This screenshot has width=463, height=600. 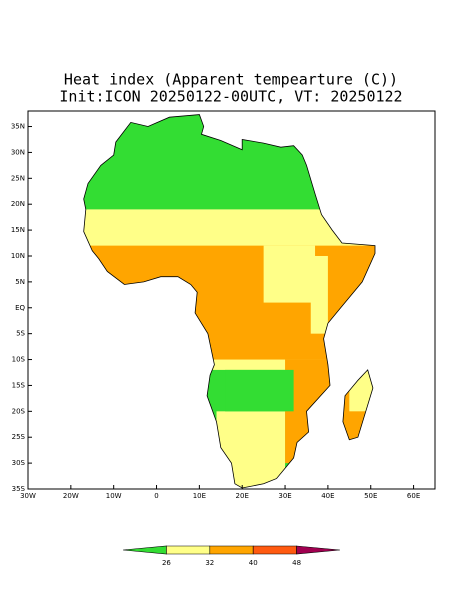 What do you see at coordinates (20, 334) in the screenshot?
I see `y-tick-label: 5S` at bounding box center [20, 334].